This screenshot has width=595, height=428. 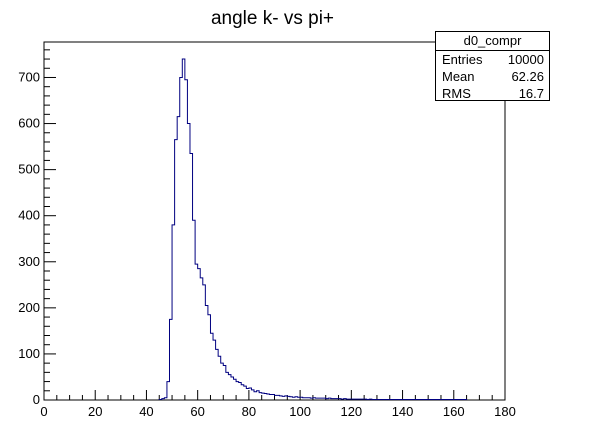 What do you see at coordinates (29, 169) in the screenshot?
I see `y-tick-label: 500` at bounding box center [29, 169].